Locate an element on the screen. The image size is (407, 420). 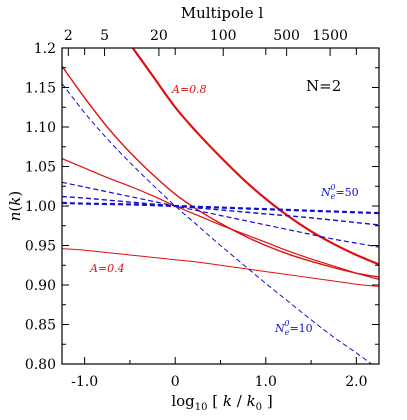
x-tick-label: 1.0 is located at coordinates (266, 382).